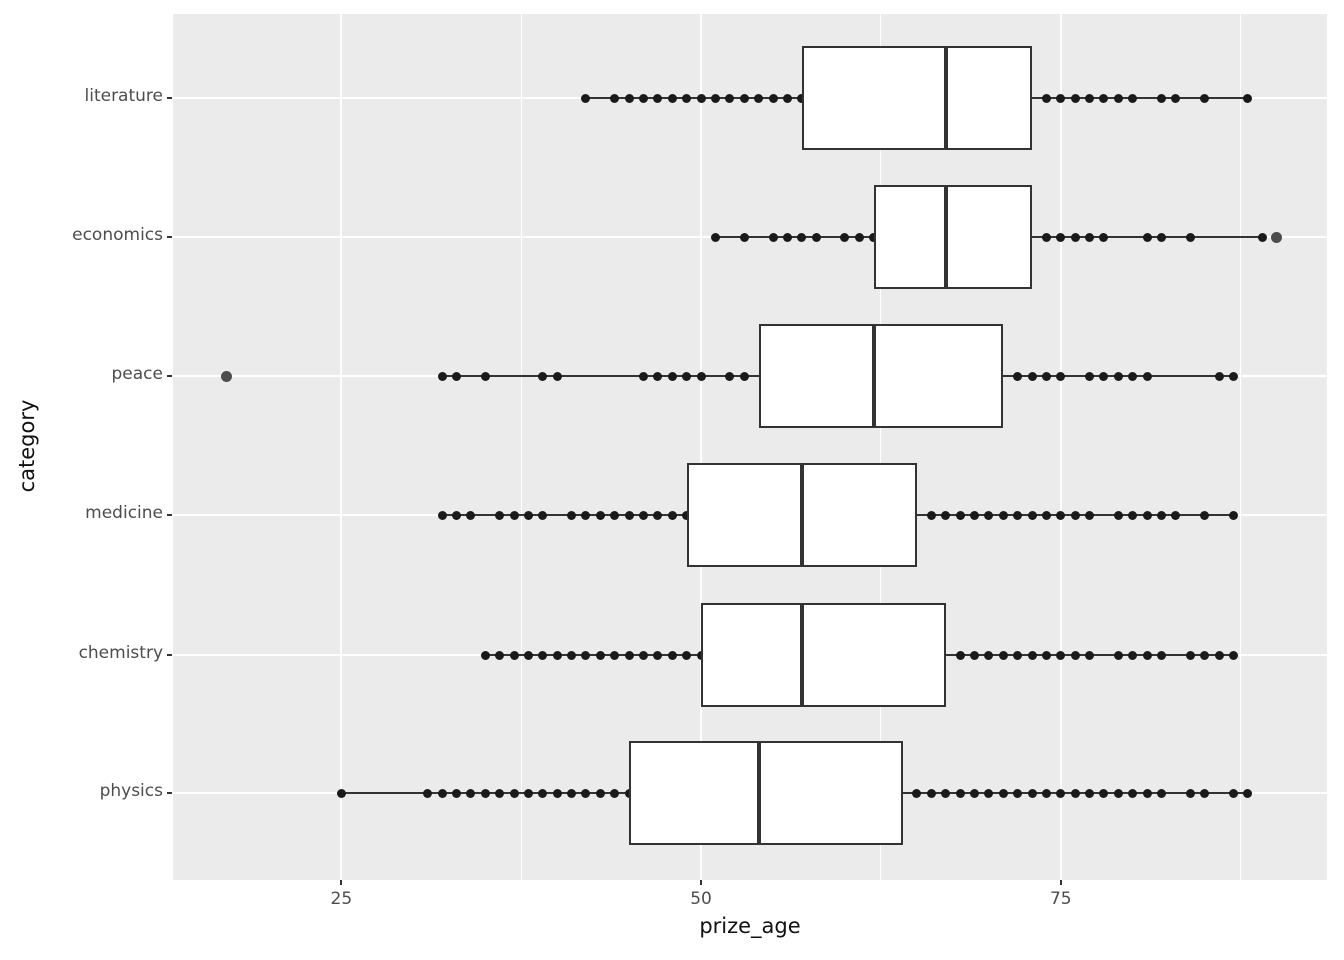  What do you see at coordinates (693, 98) in the screenshot?
I see `whisker-left-literature` at bounding box center [693, 98].